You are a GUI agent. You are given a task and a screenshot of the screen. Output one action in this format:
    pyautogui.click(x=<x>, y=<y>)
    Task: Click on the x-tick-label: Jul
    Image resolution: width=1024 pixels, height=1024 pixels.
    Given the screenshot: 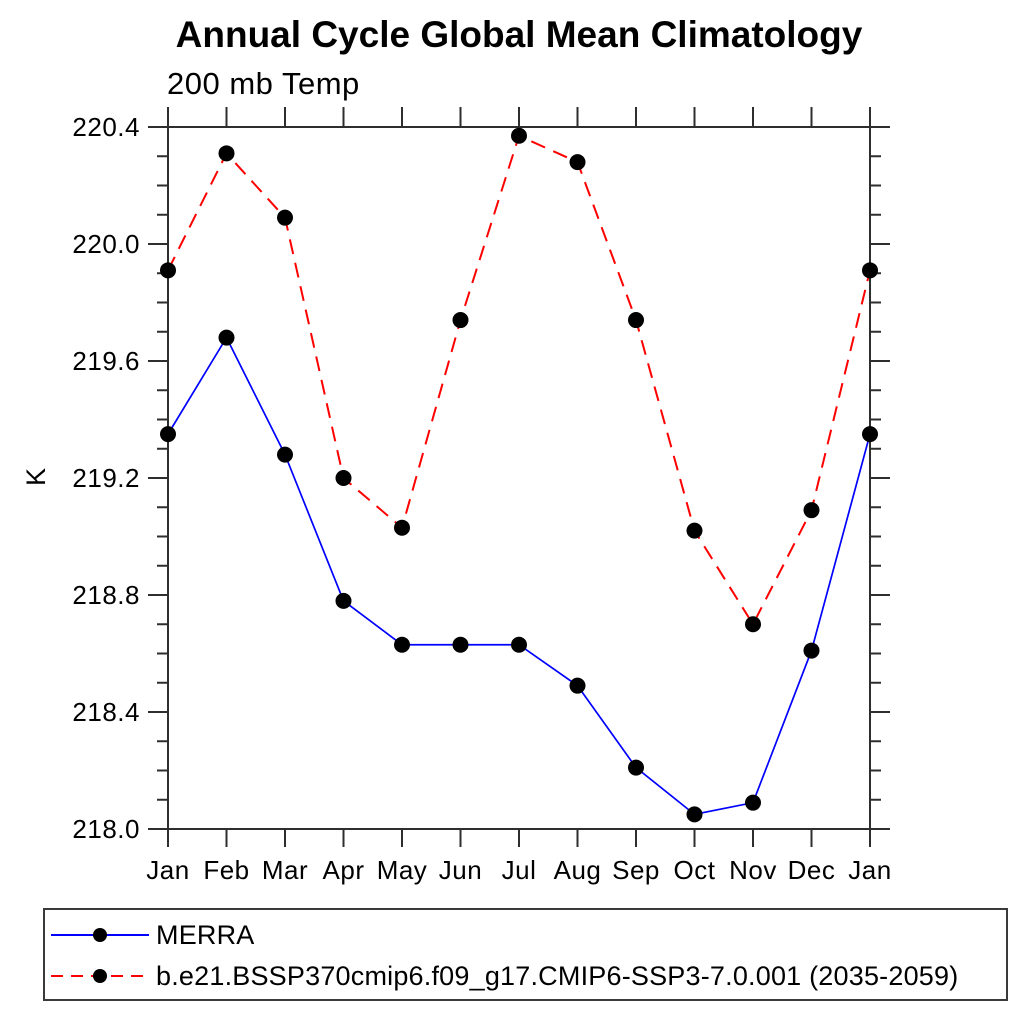 What is the action you would take?
    pyautogui.click(x=519, y=870)
    